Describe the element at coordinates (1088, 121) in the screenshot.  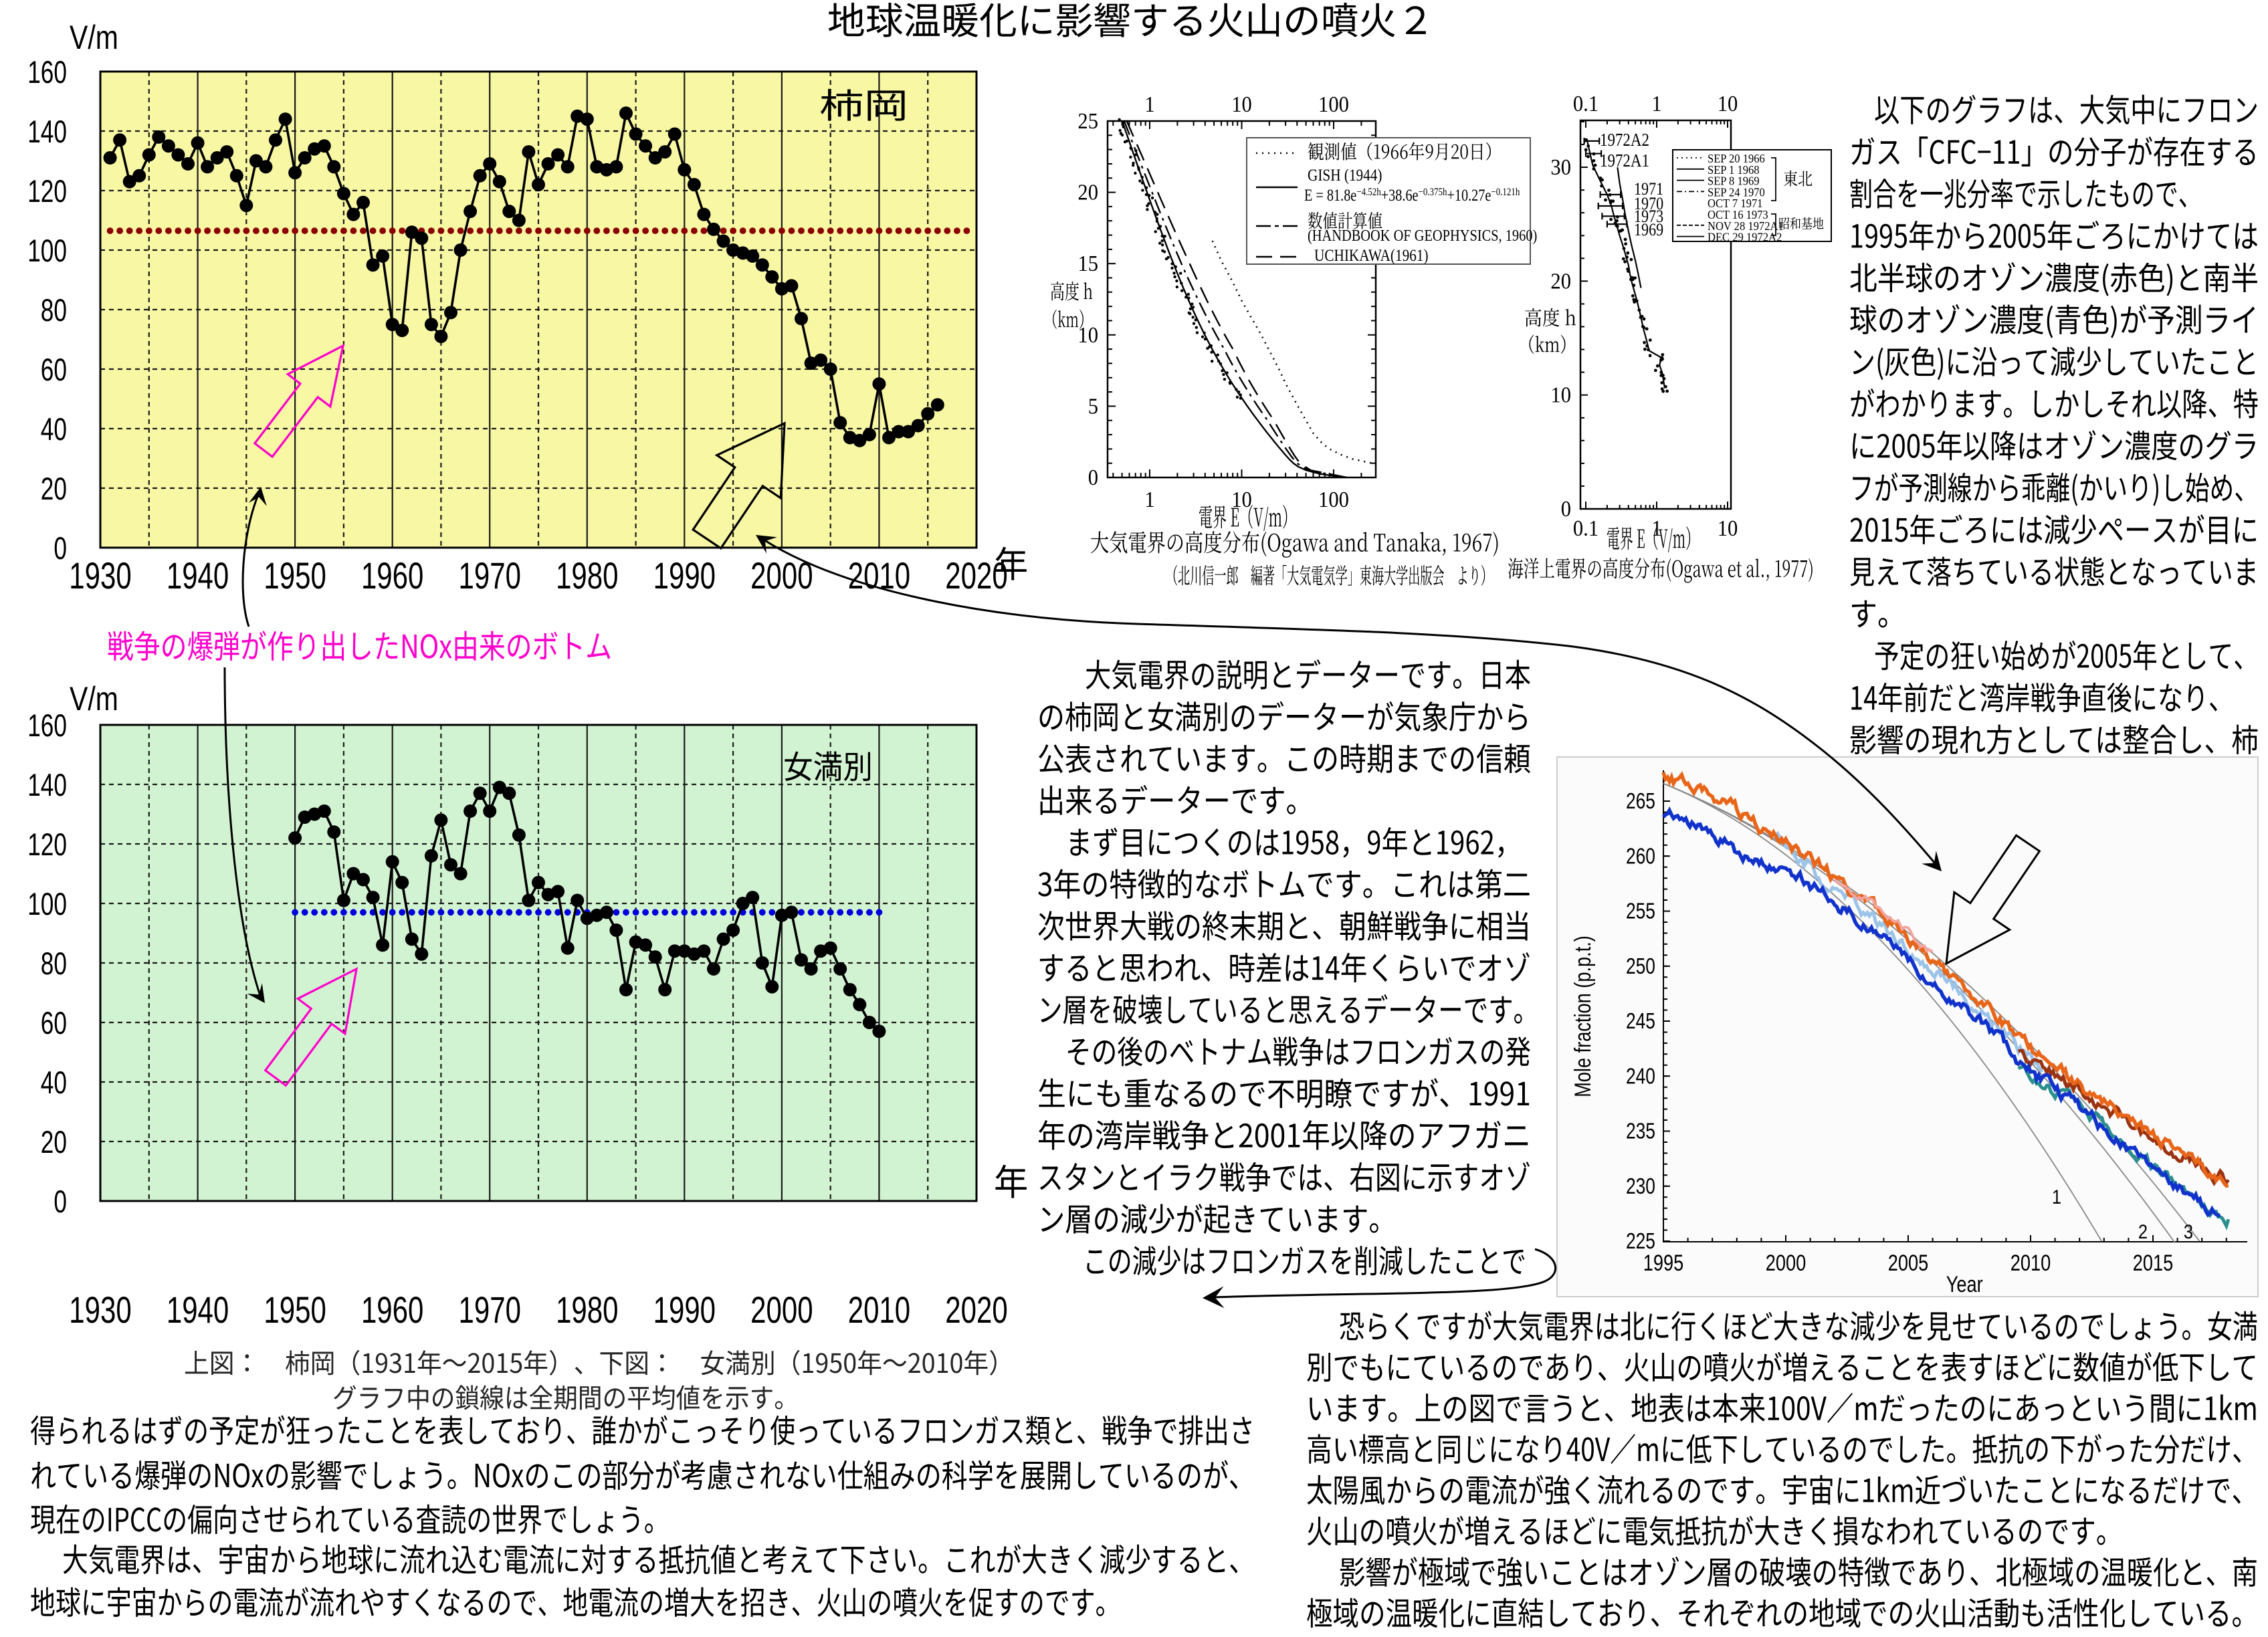
I see `svg-text: 25` at that location.